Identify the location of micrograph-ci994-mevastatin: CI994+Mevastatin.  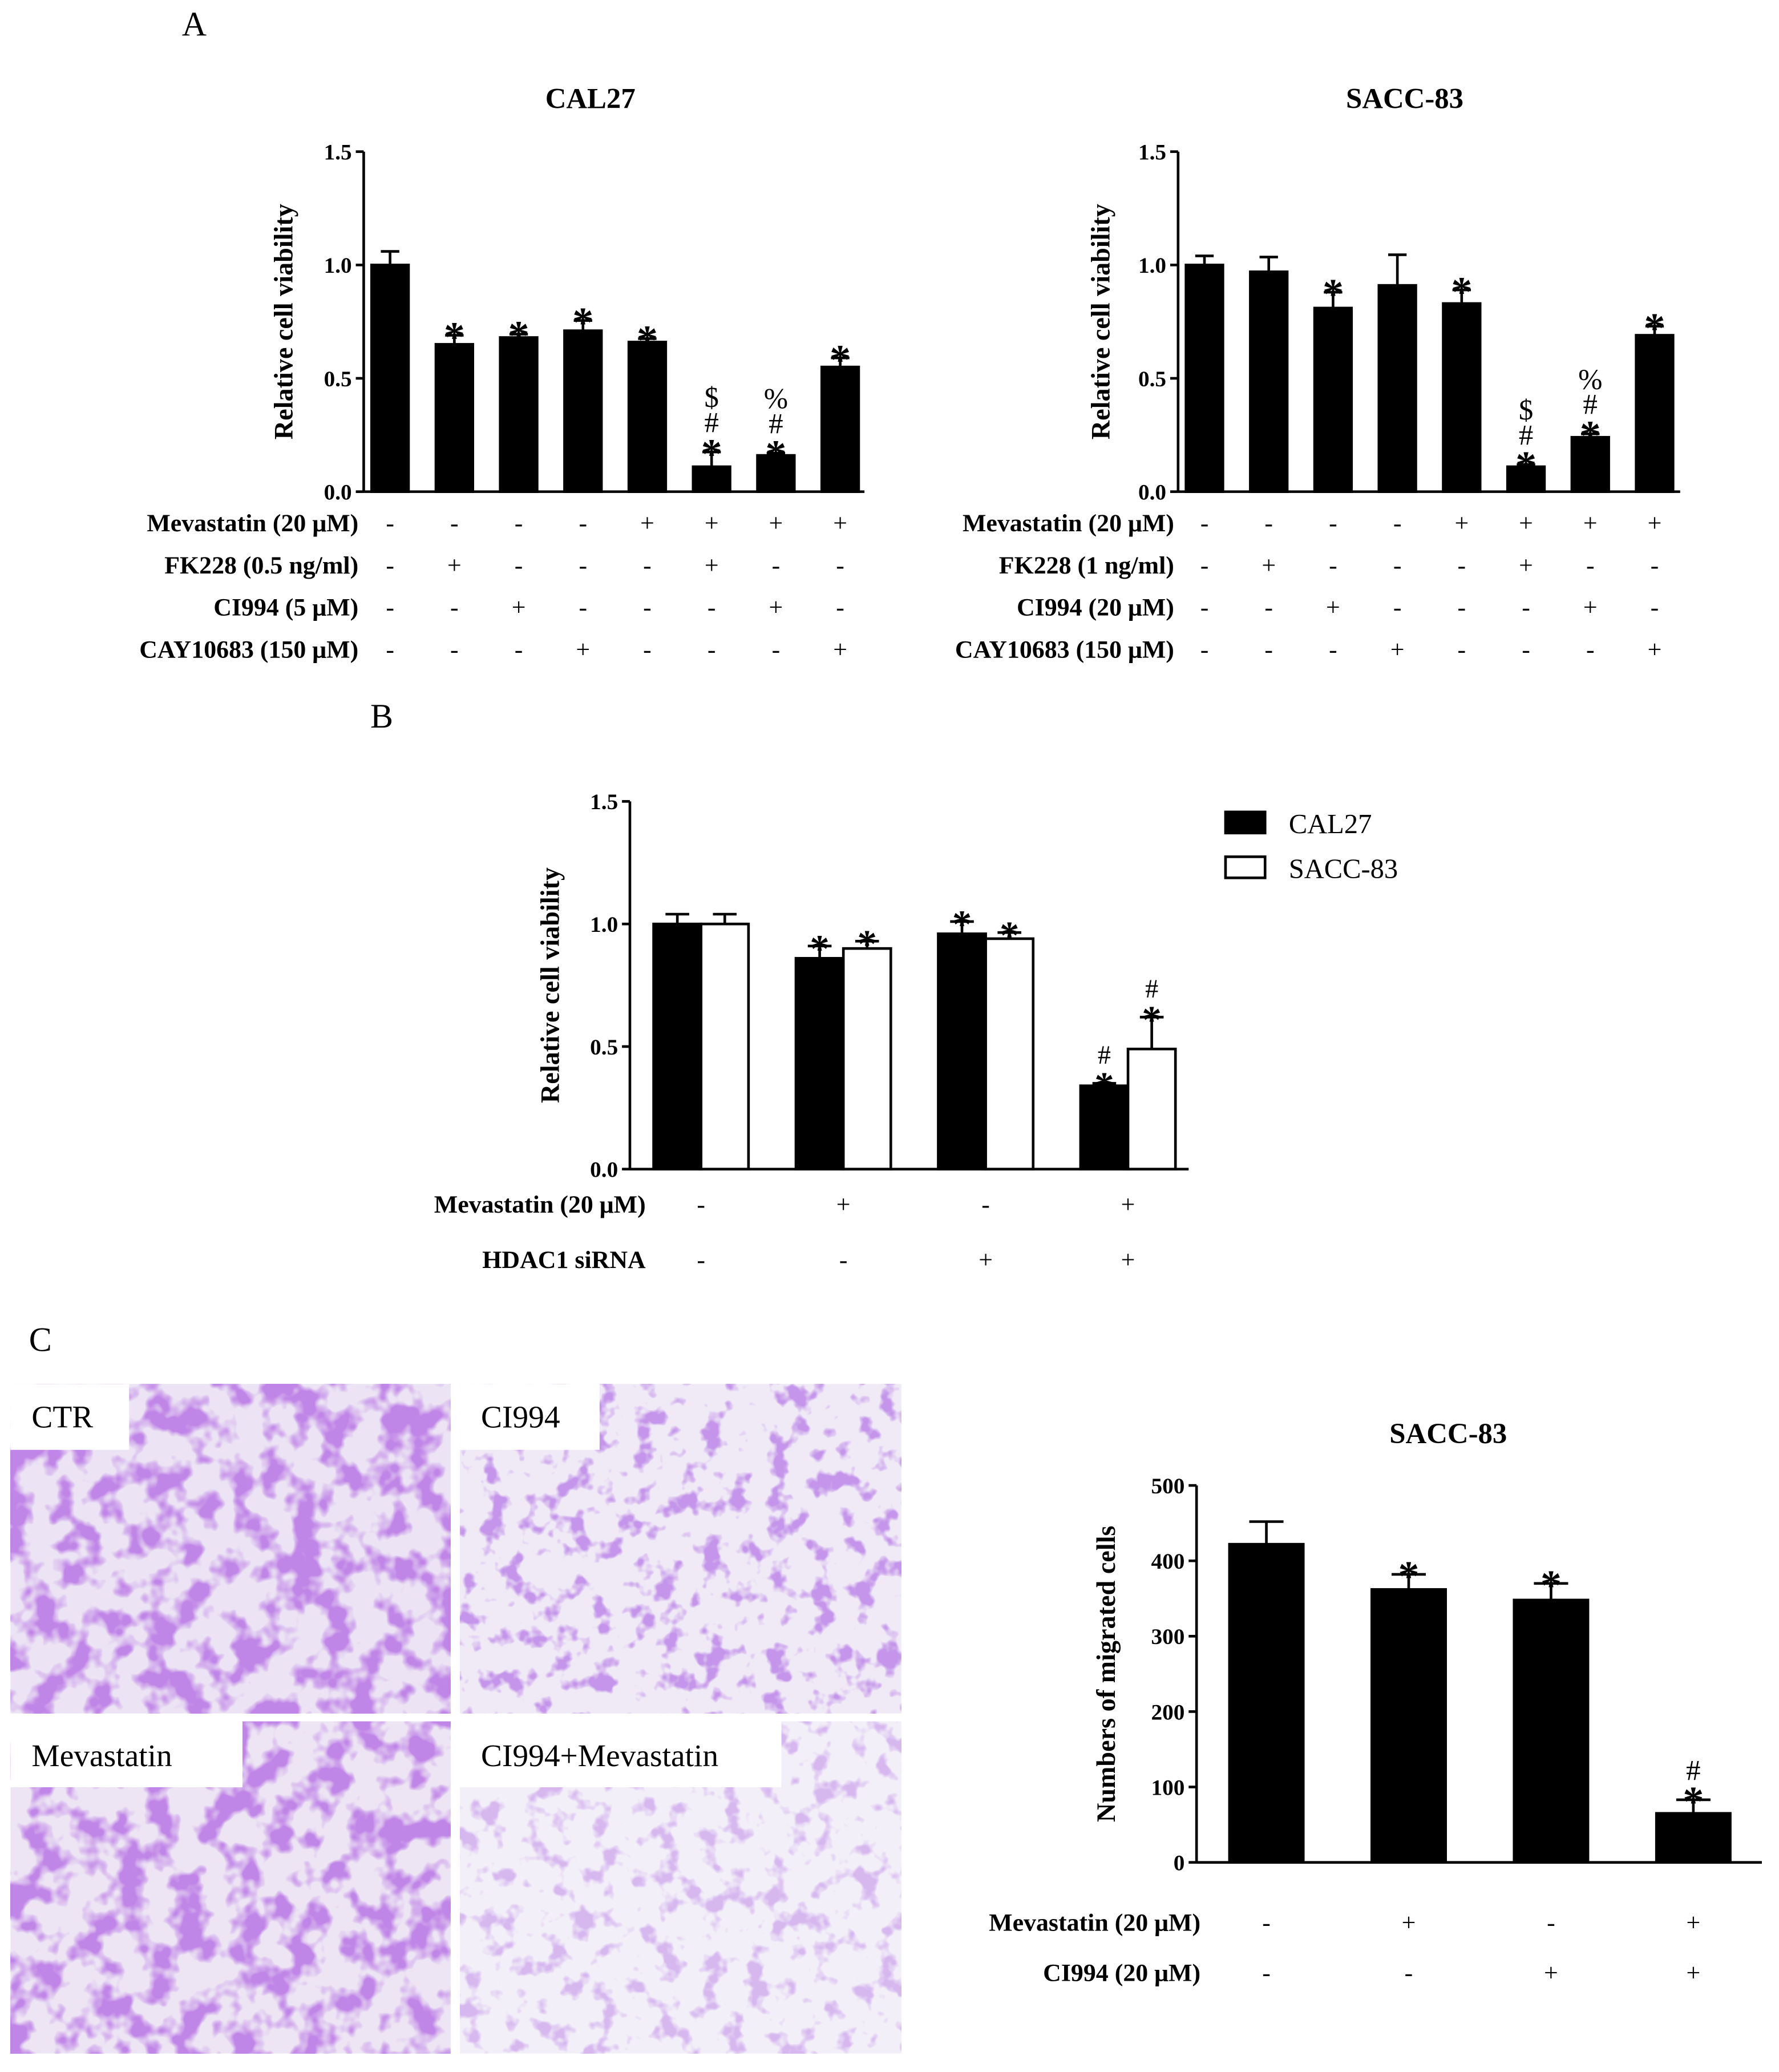
(680, 1888).